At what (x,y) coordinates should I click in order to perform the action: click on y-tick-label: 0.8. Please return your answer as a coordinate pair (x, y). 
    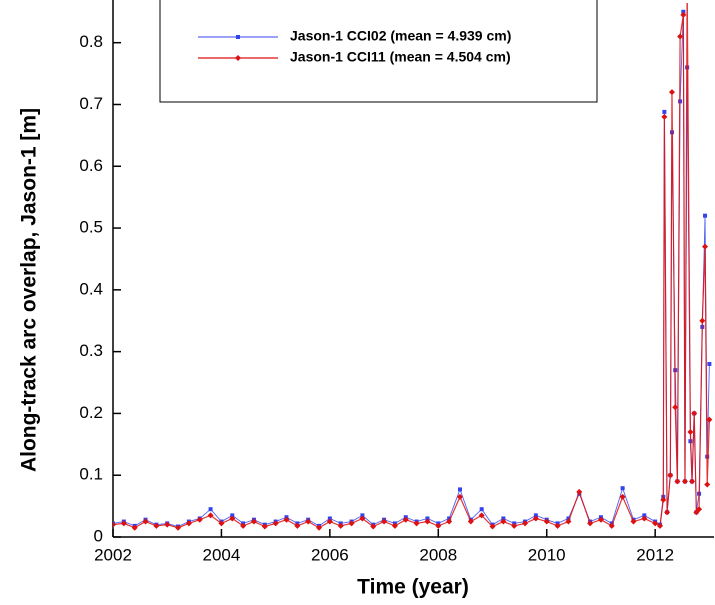
    Looking at the image, I should click on (91, 41).